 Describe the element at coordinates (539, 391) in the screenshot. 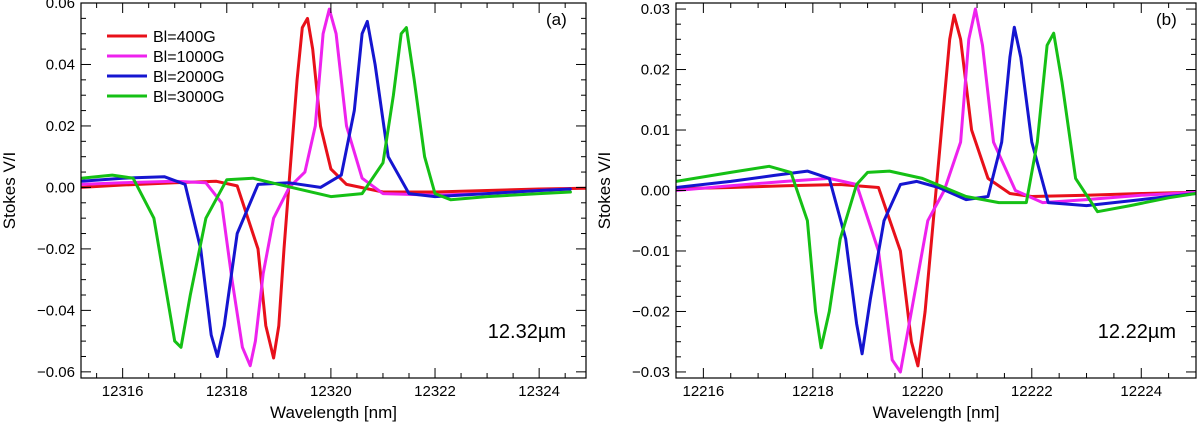

I see `x-tick-label: 12324` at that location.